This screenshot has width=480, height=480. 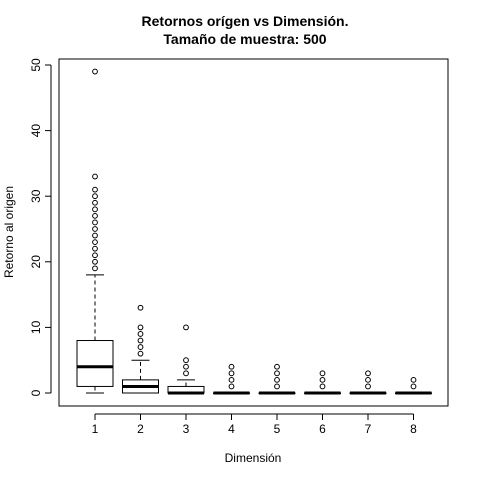 What do you see at coordinates (95, 429) in the screenshot?
I see `x-tick-label: 1` at bounding box center [95, 429].